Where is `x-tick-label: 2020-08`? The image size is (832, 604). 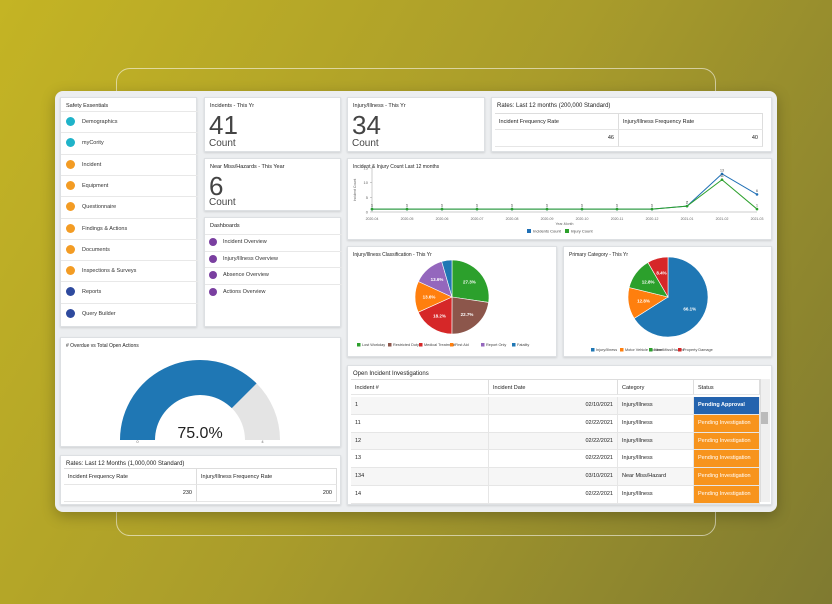
x-tick-label: 2020-08 is located at coordinates (512, 219).